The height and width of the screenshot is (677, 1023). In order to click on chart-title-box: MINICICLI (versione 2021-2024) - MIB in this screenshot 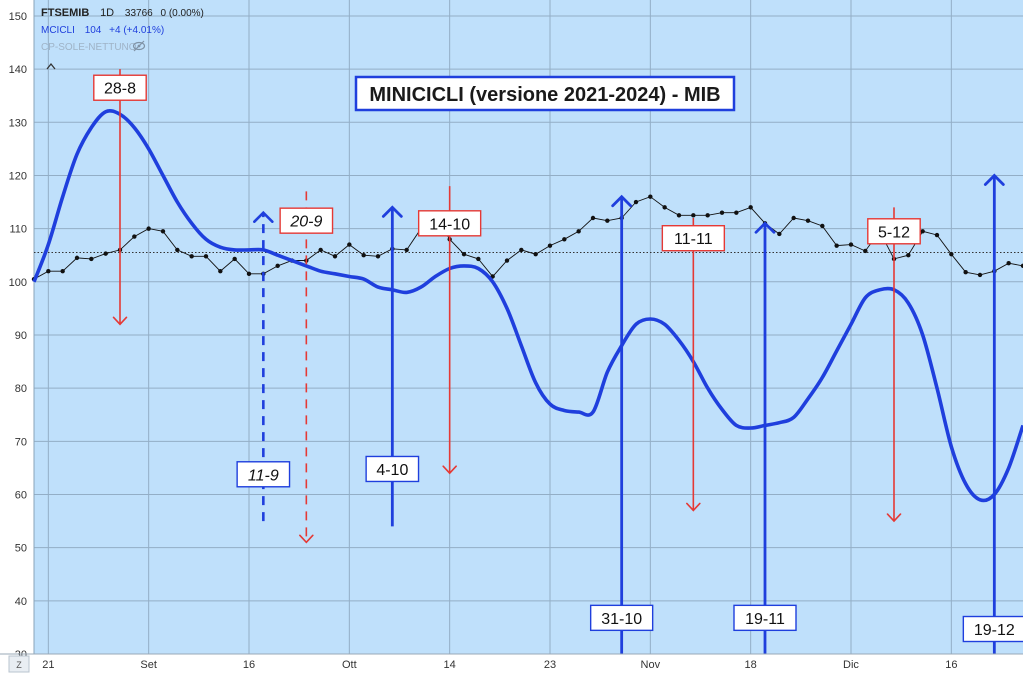, I will do `click(545, 93)`.